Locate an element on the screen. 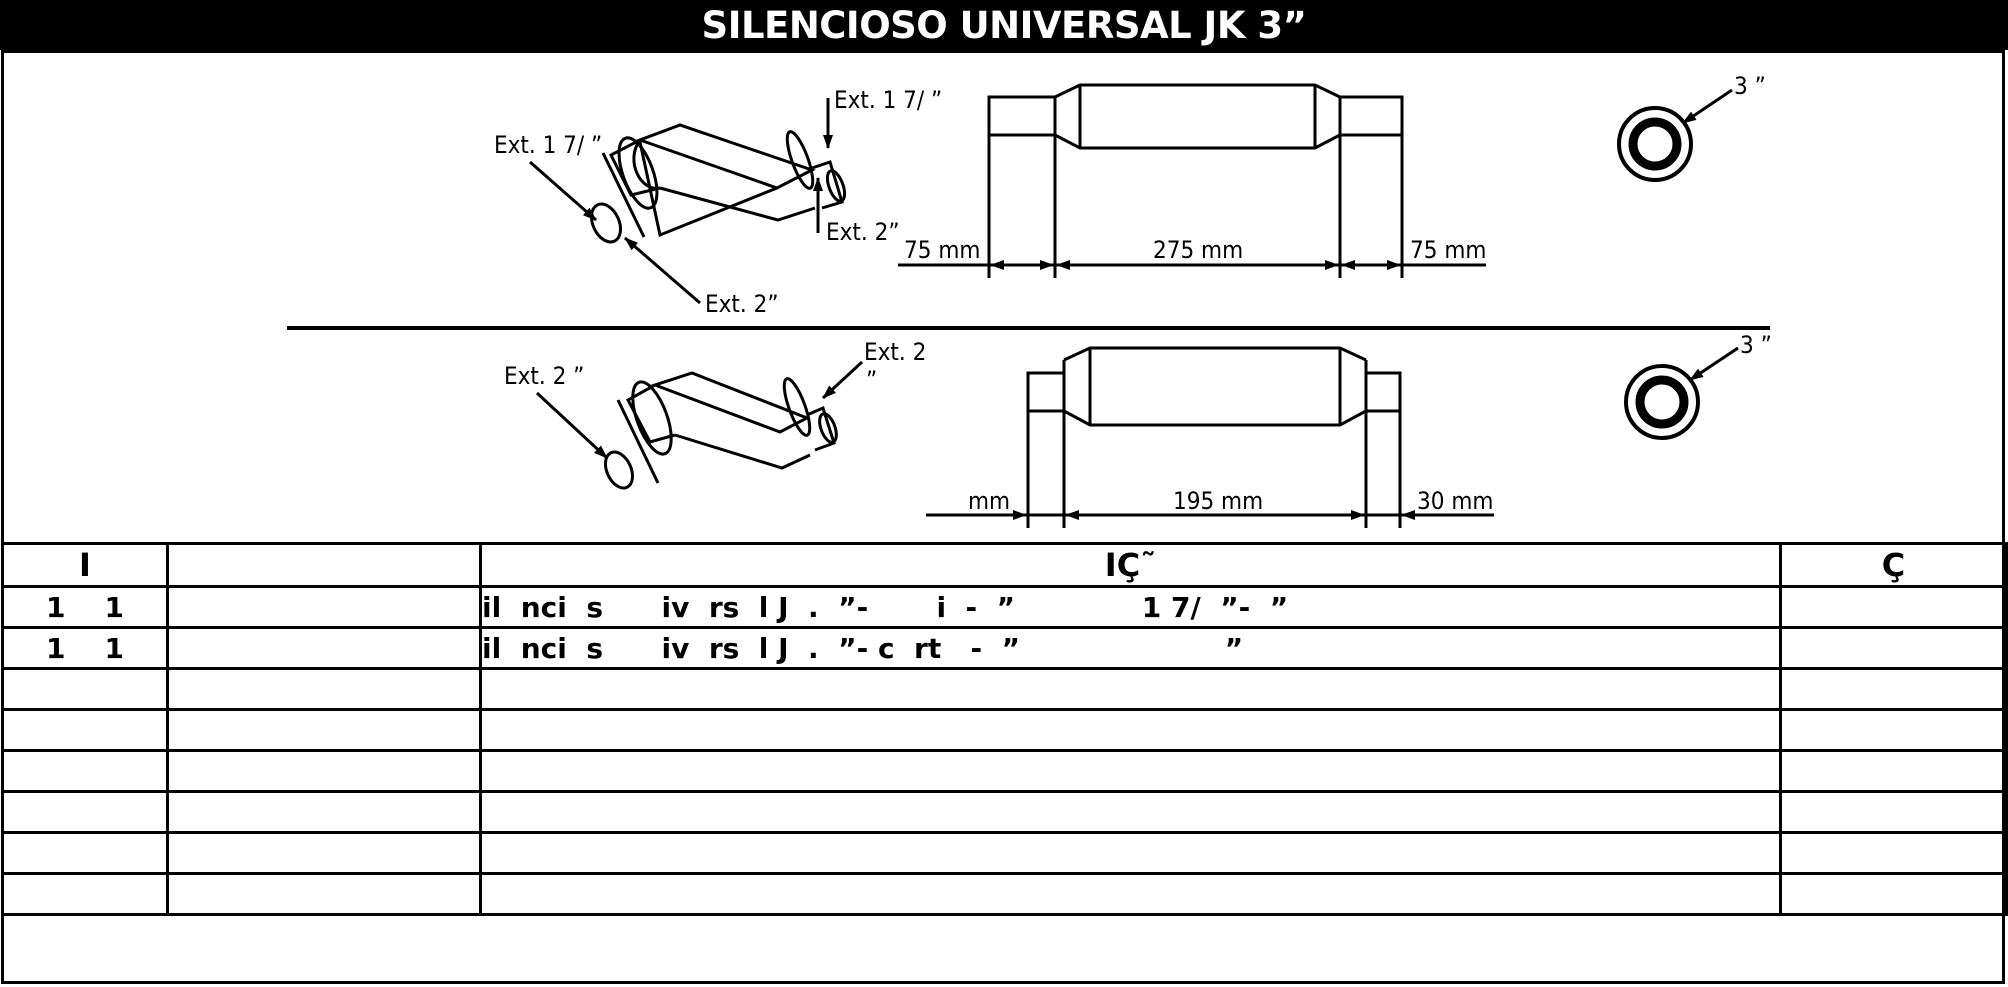 Image resolution: width=2008 pixels, height=987 pixels. bottom-perspective-leaders is located at coordinates (699, 410).